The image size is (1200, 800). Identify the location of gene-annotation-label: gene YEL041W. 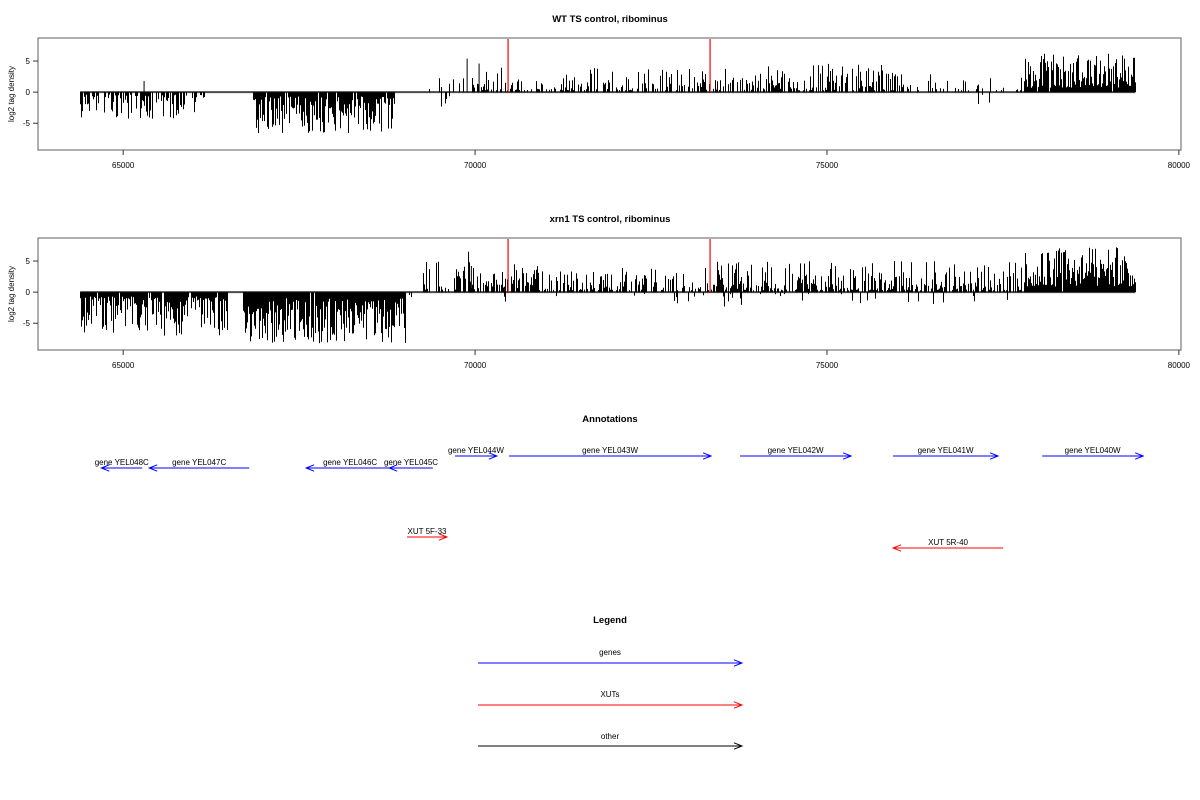
(946, 450).